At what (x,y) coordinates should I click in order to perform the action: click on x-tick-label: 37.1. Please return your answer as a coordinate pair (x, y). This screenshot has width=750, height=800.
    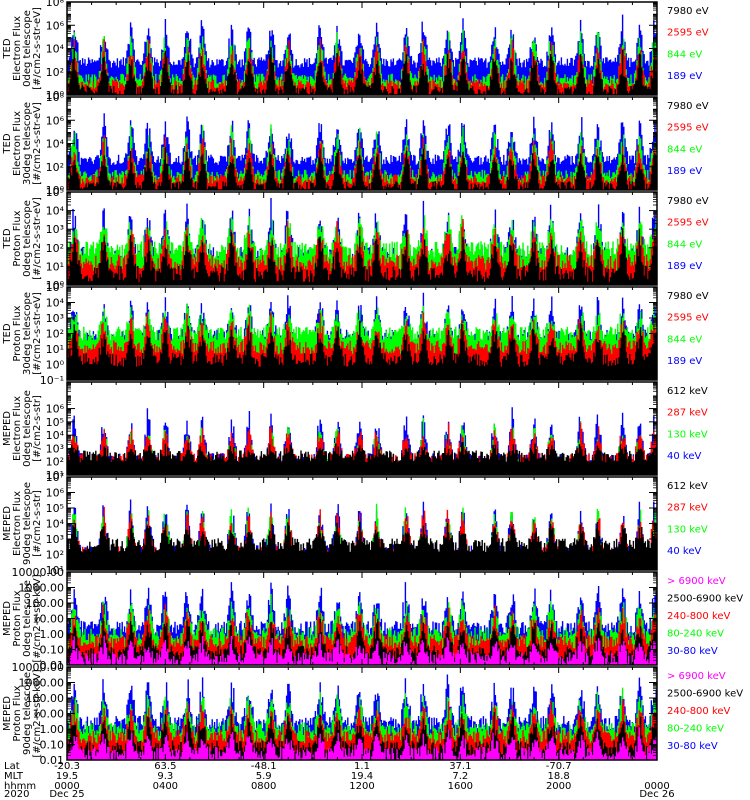
    Looking at the image, I should click on (460, 766).